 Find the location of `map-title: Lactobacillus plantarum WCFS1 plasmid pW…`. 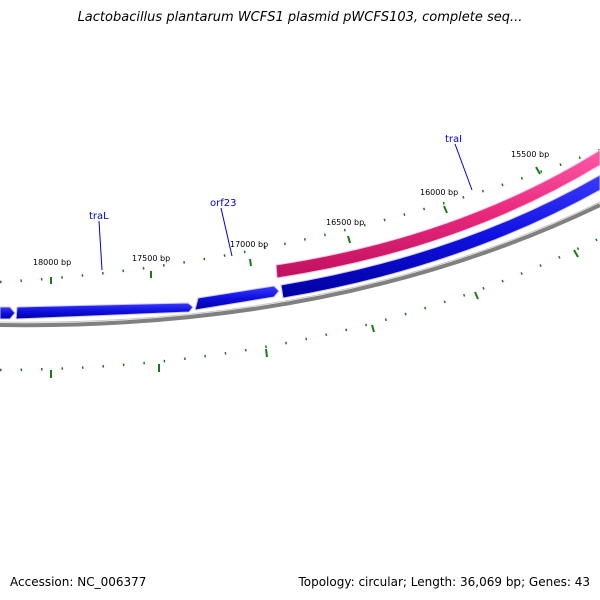

map-title: Lactobacillus plantarum WCFS1 plasmid pW… is located at coordinates (300, 17).